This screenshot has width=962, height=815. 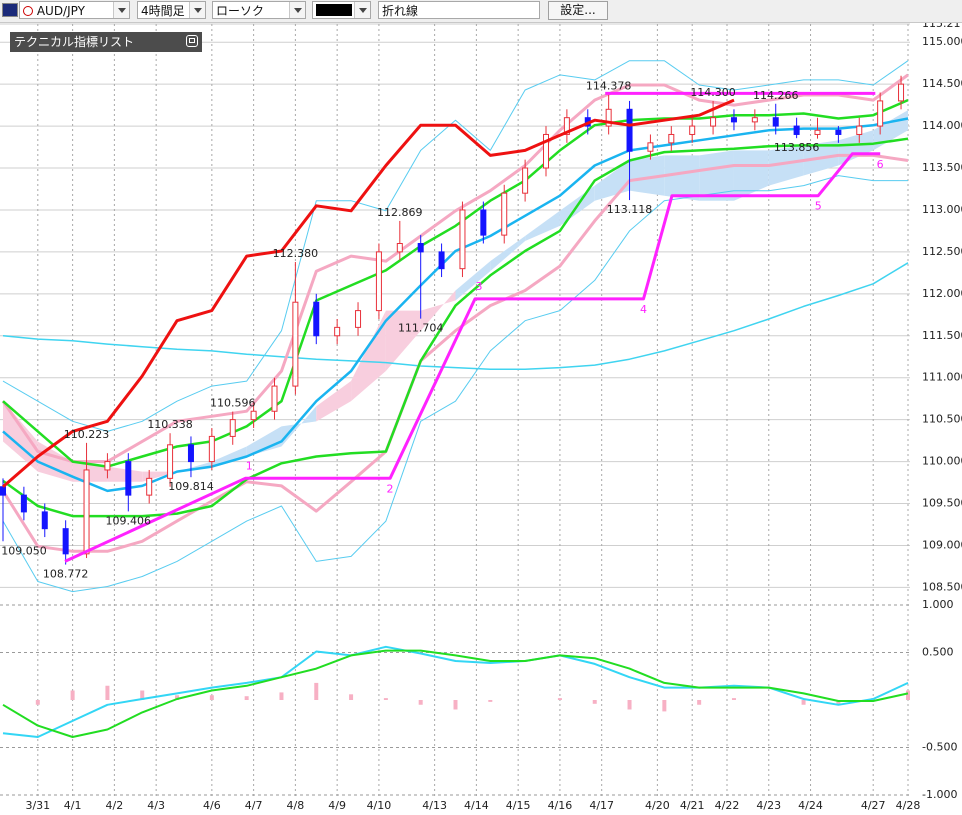 I want to click on wave-label: 3, so click(x=478, y=286).